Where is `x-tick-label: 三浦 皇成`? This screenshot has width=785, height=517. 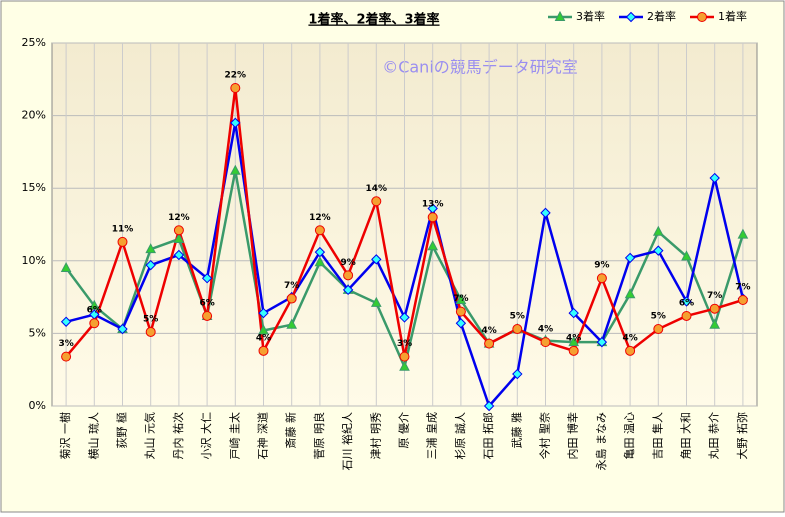
x-tick-label: 三浦 皇成 is located at coordinates (432, 436).